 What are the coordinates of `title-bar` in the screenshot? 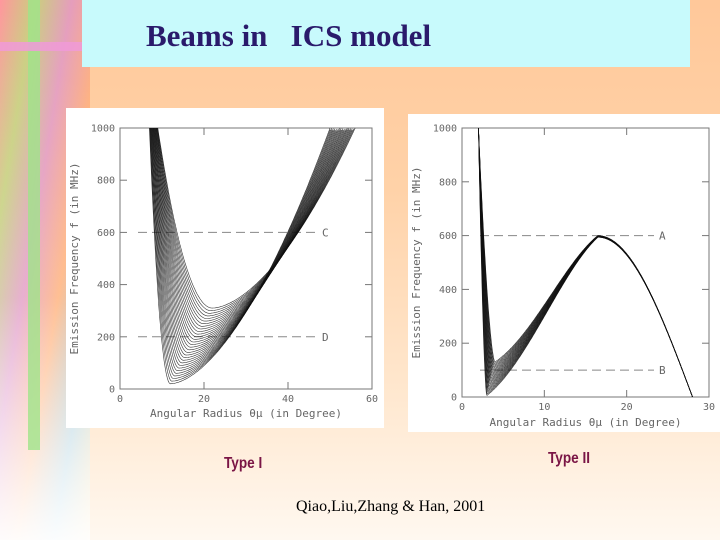 It's located at (386, 33).